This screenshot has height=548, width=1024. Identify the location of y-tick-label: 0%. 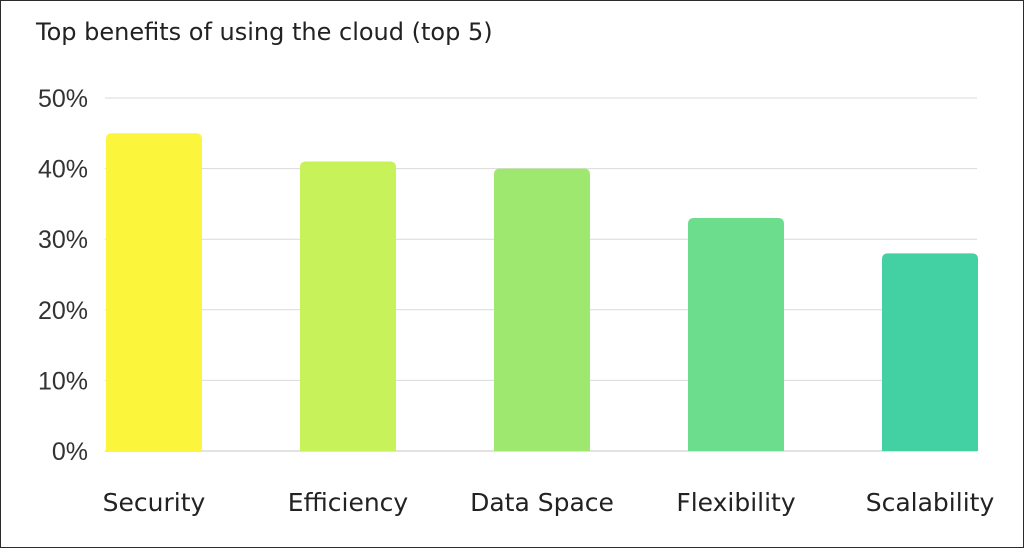
(70, 452).